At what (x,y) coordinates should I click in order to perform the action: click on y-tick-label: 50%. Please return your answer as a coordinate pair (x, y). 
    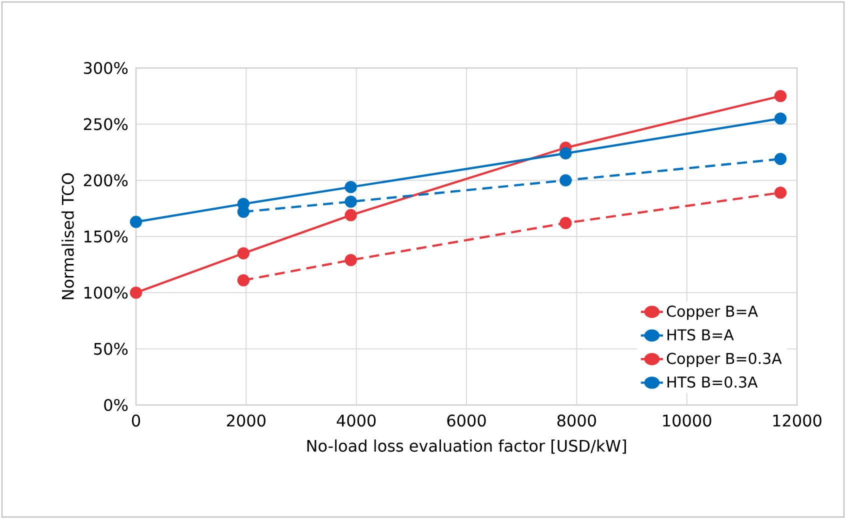
    Looking at the image, I should click on (111, 348).